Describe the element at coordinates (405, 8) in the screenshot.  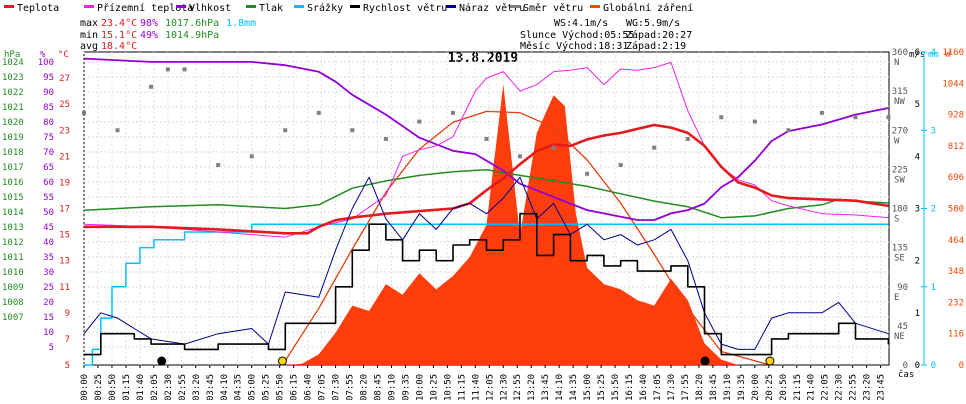
I see `legend-rychlost: Rychlost větru` at that location.